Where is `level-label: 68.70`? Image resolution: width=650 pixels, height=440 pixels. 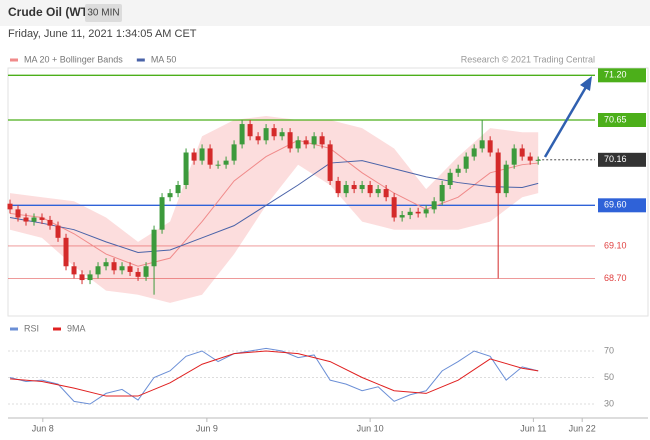
level-label: 68.70 is located at coordinates (615, 278).